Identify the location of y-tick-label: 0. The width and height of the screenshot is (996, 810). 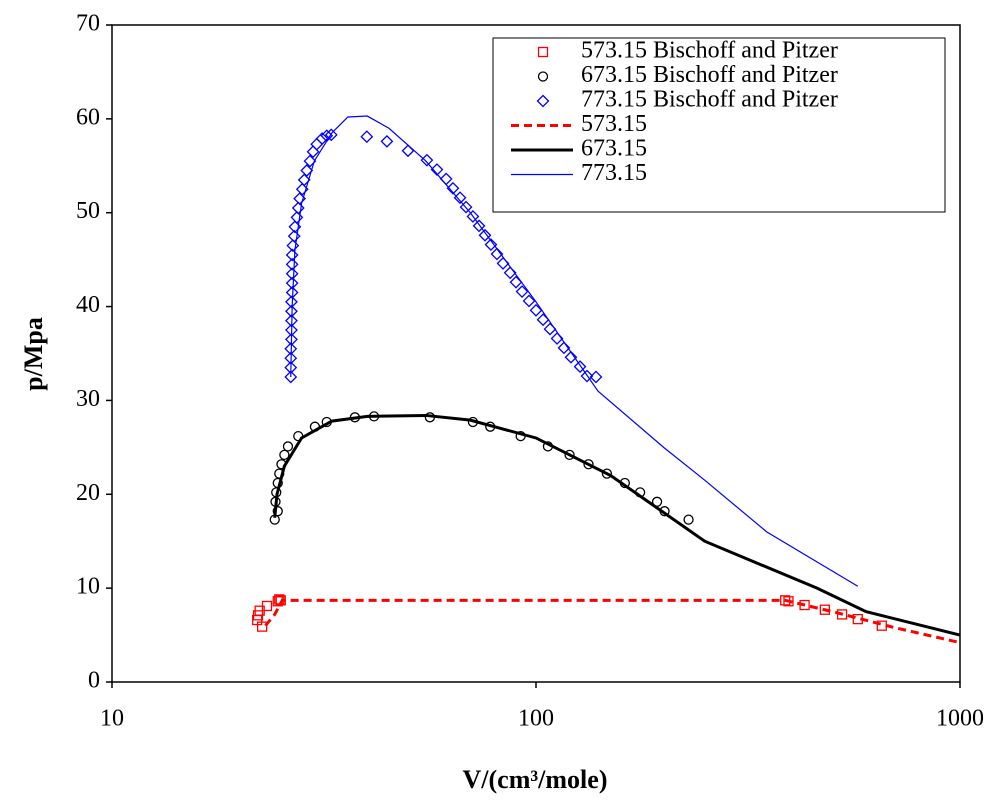
(94, 681).